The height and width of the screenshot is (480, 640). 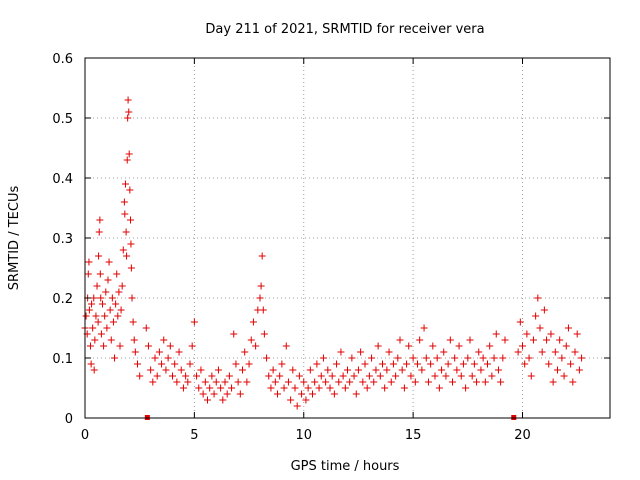 I want to click on y-tick-label: 0.4, so click(x=62, y=179).